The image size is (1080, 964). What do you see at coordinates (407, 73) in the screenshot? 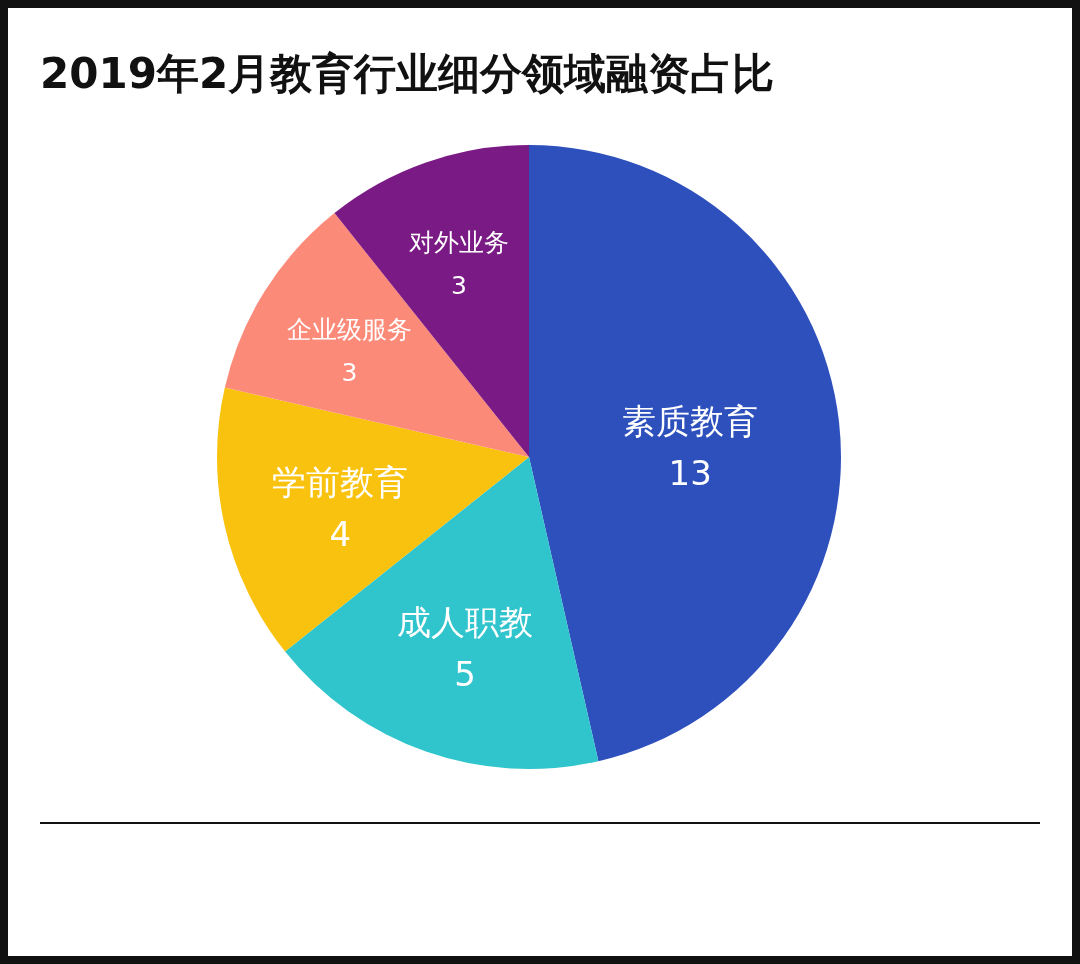
I see `chart-title: 2019年2月教育行业细分领域融资占比` at bounding box center [407, 73].